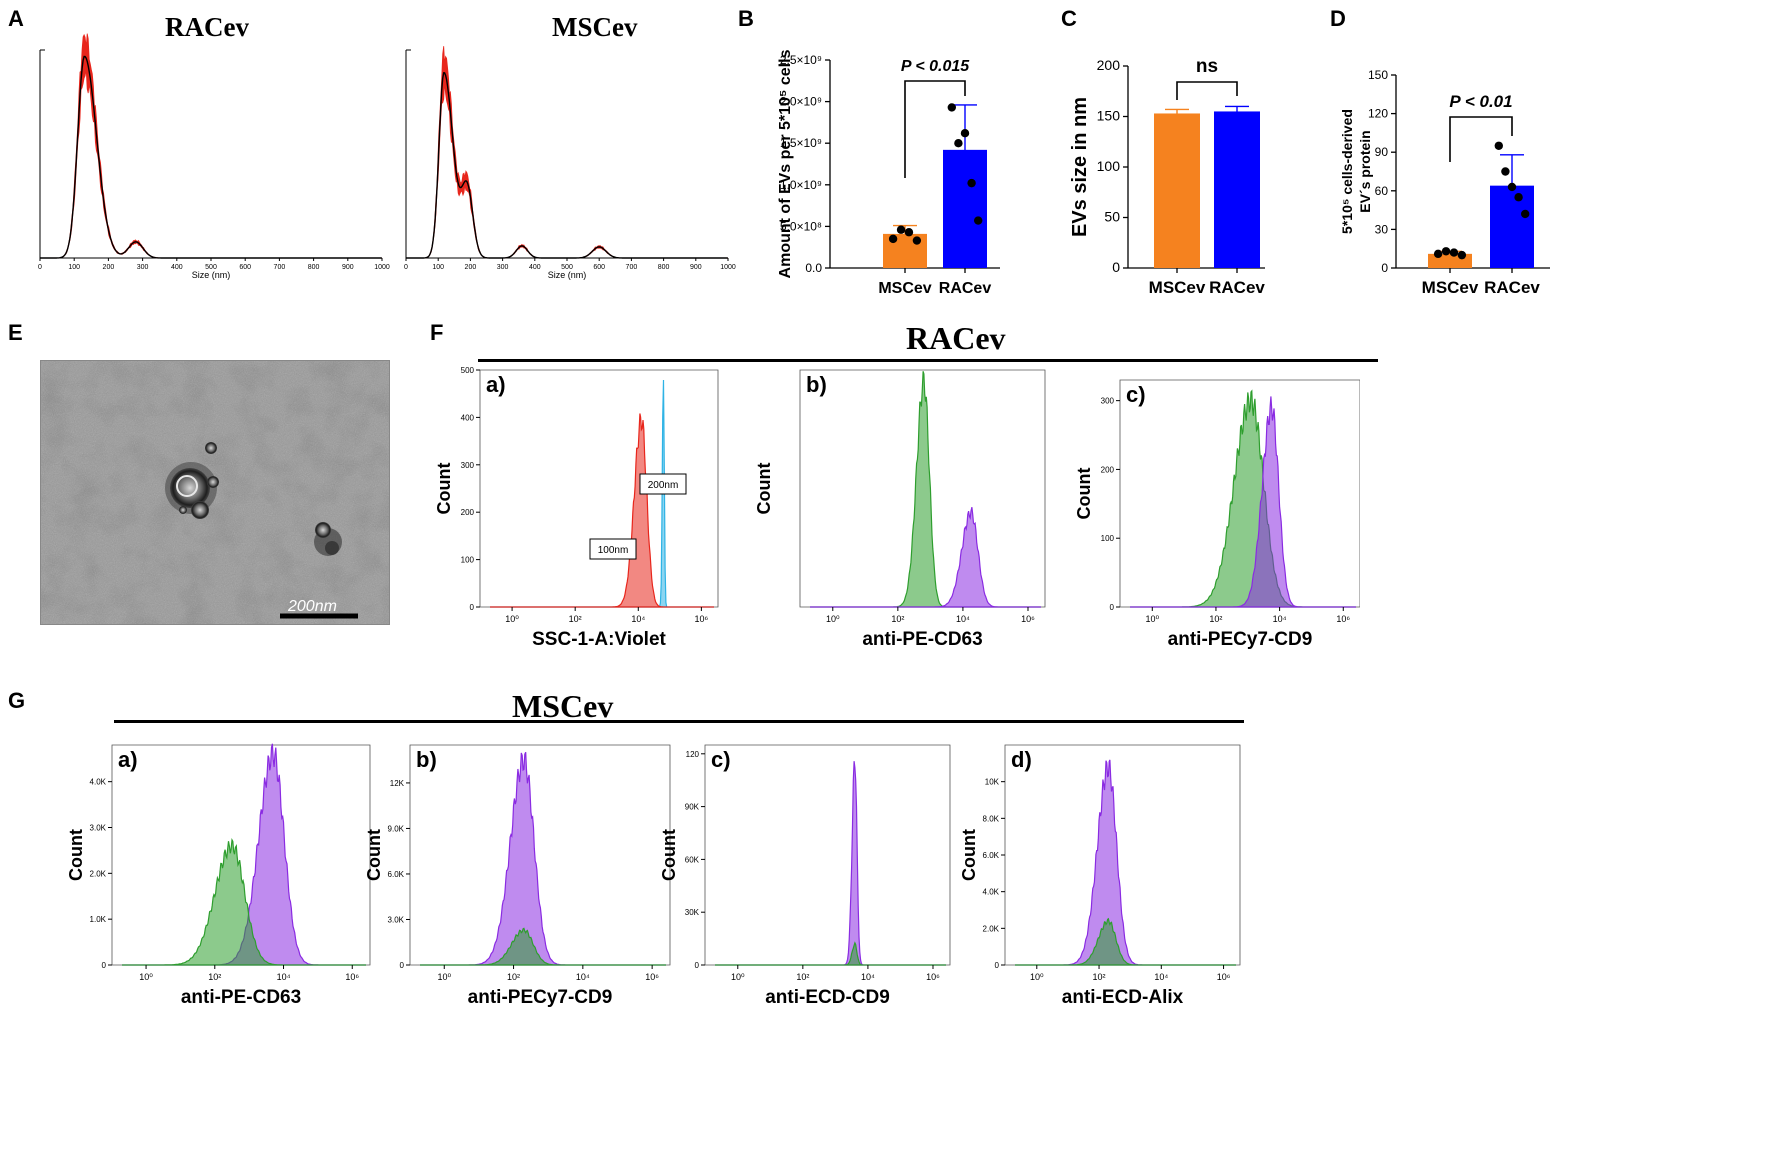  What do you see at coordinates (211, 157) in the screenshot?
I see `nta-mean-curve` at bounding box center [211, 157].